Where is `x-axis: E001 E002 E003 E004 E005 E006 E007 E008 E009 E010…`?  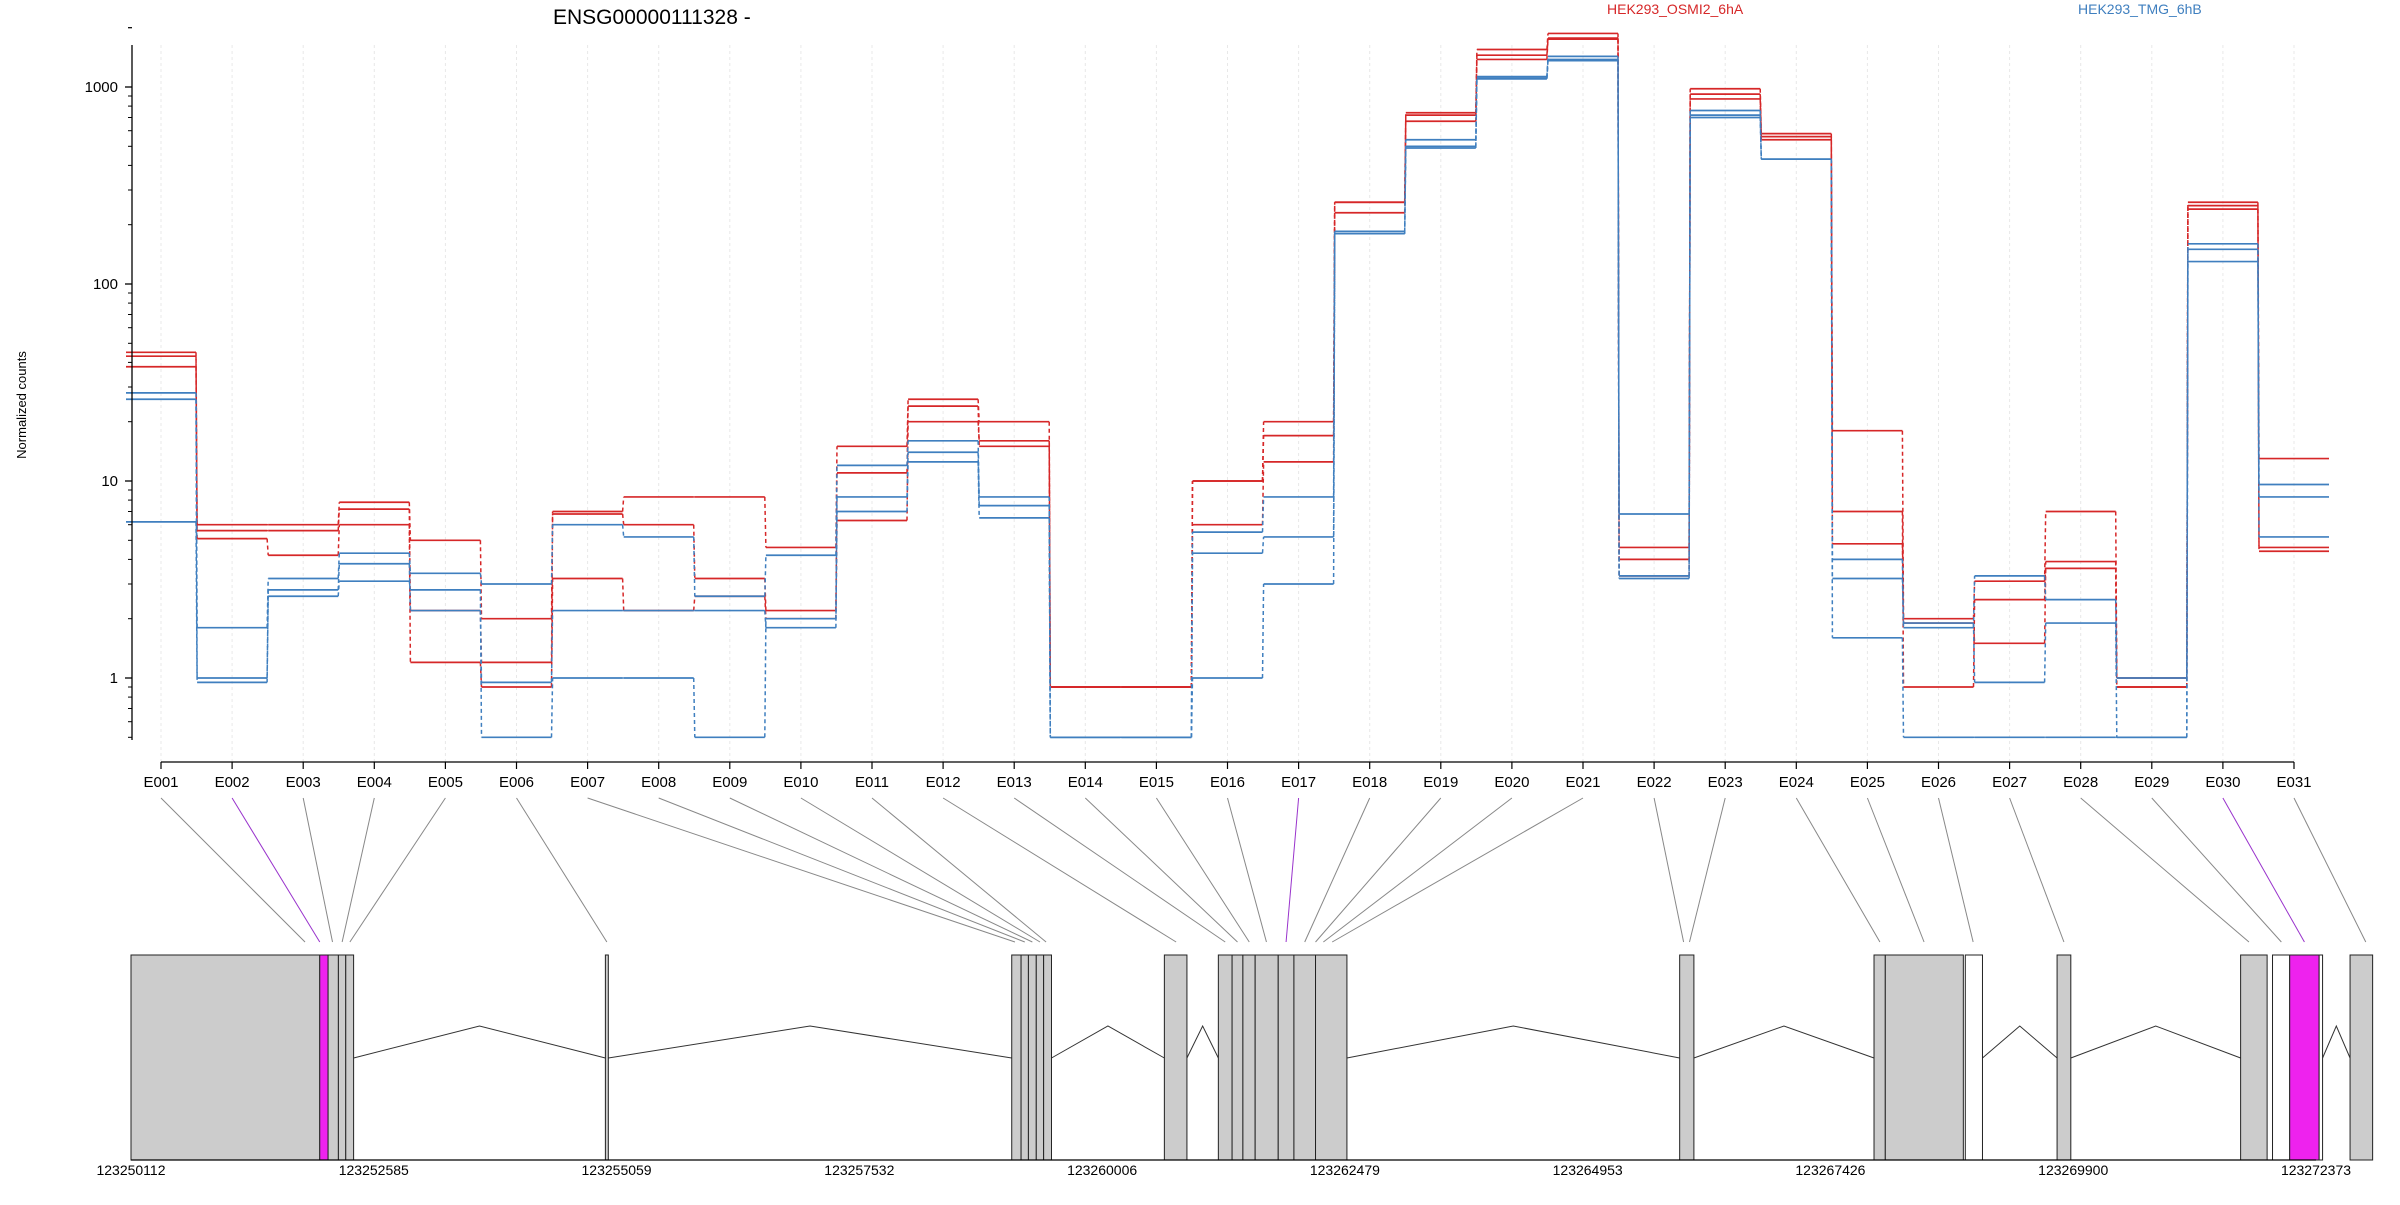
x-axis: E001 E002 E003 E004 E005 E006 E007 E008 E009 E010… is located at coordinates (1227, 776).